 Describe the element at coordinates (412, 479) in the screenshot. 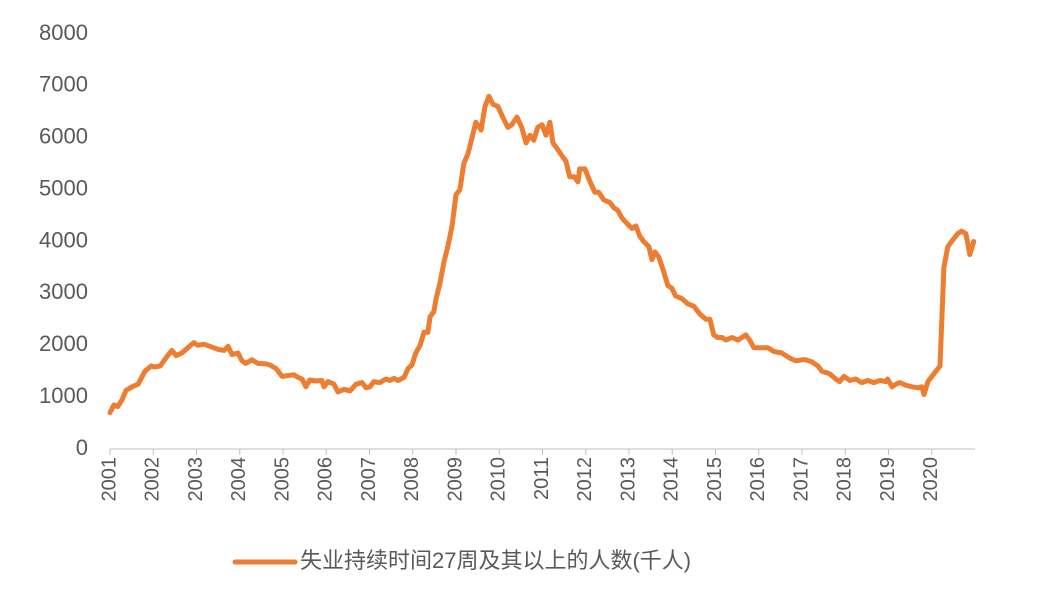

I see `x-tick-label: 2008` at that location.